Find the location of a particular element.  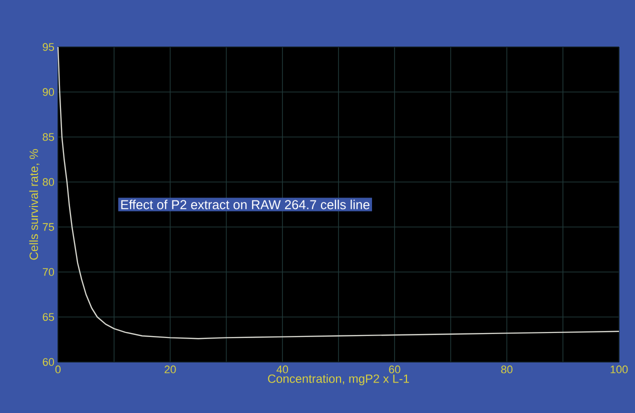

y-tick-label: 95 is located at coordinates (48, 47).